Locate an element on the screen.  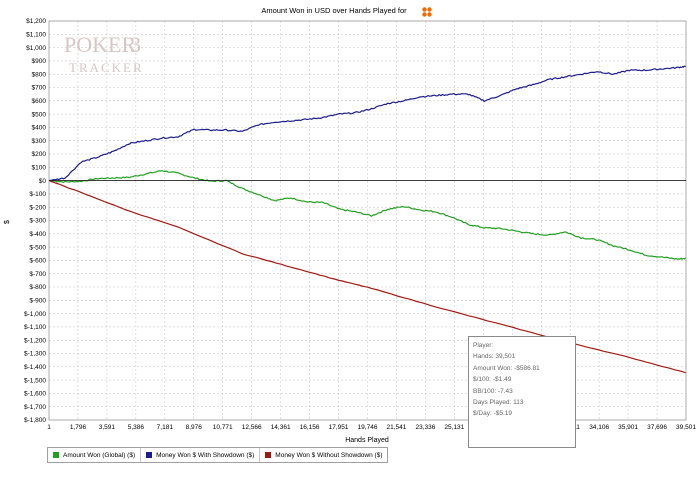
tooltip-line: Player: is located at coordinates (483, 345).